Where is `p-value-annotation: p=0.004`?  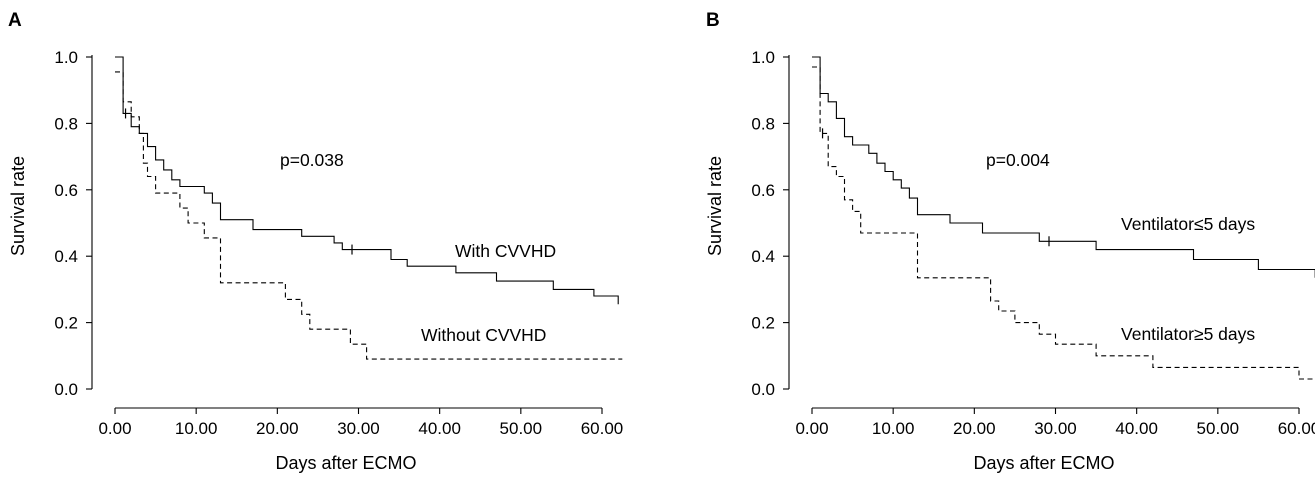 p-value-annotation: p=0.004 is located at coordinates (1018, 160).